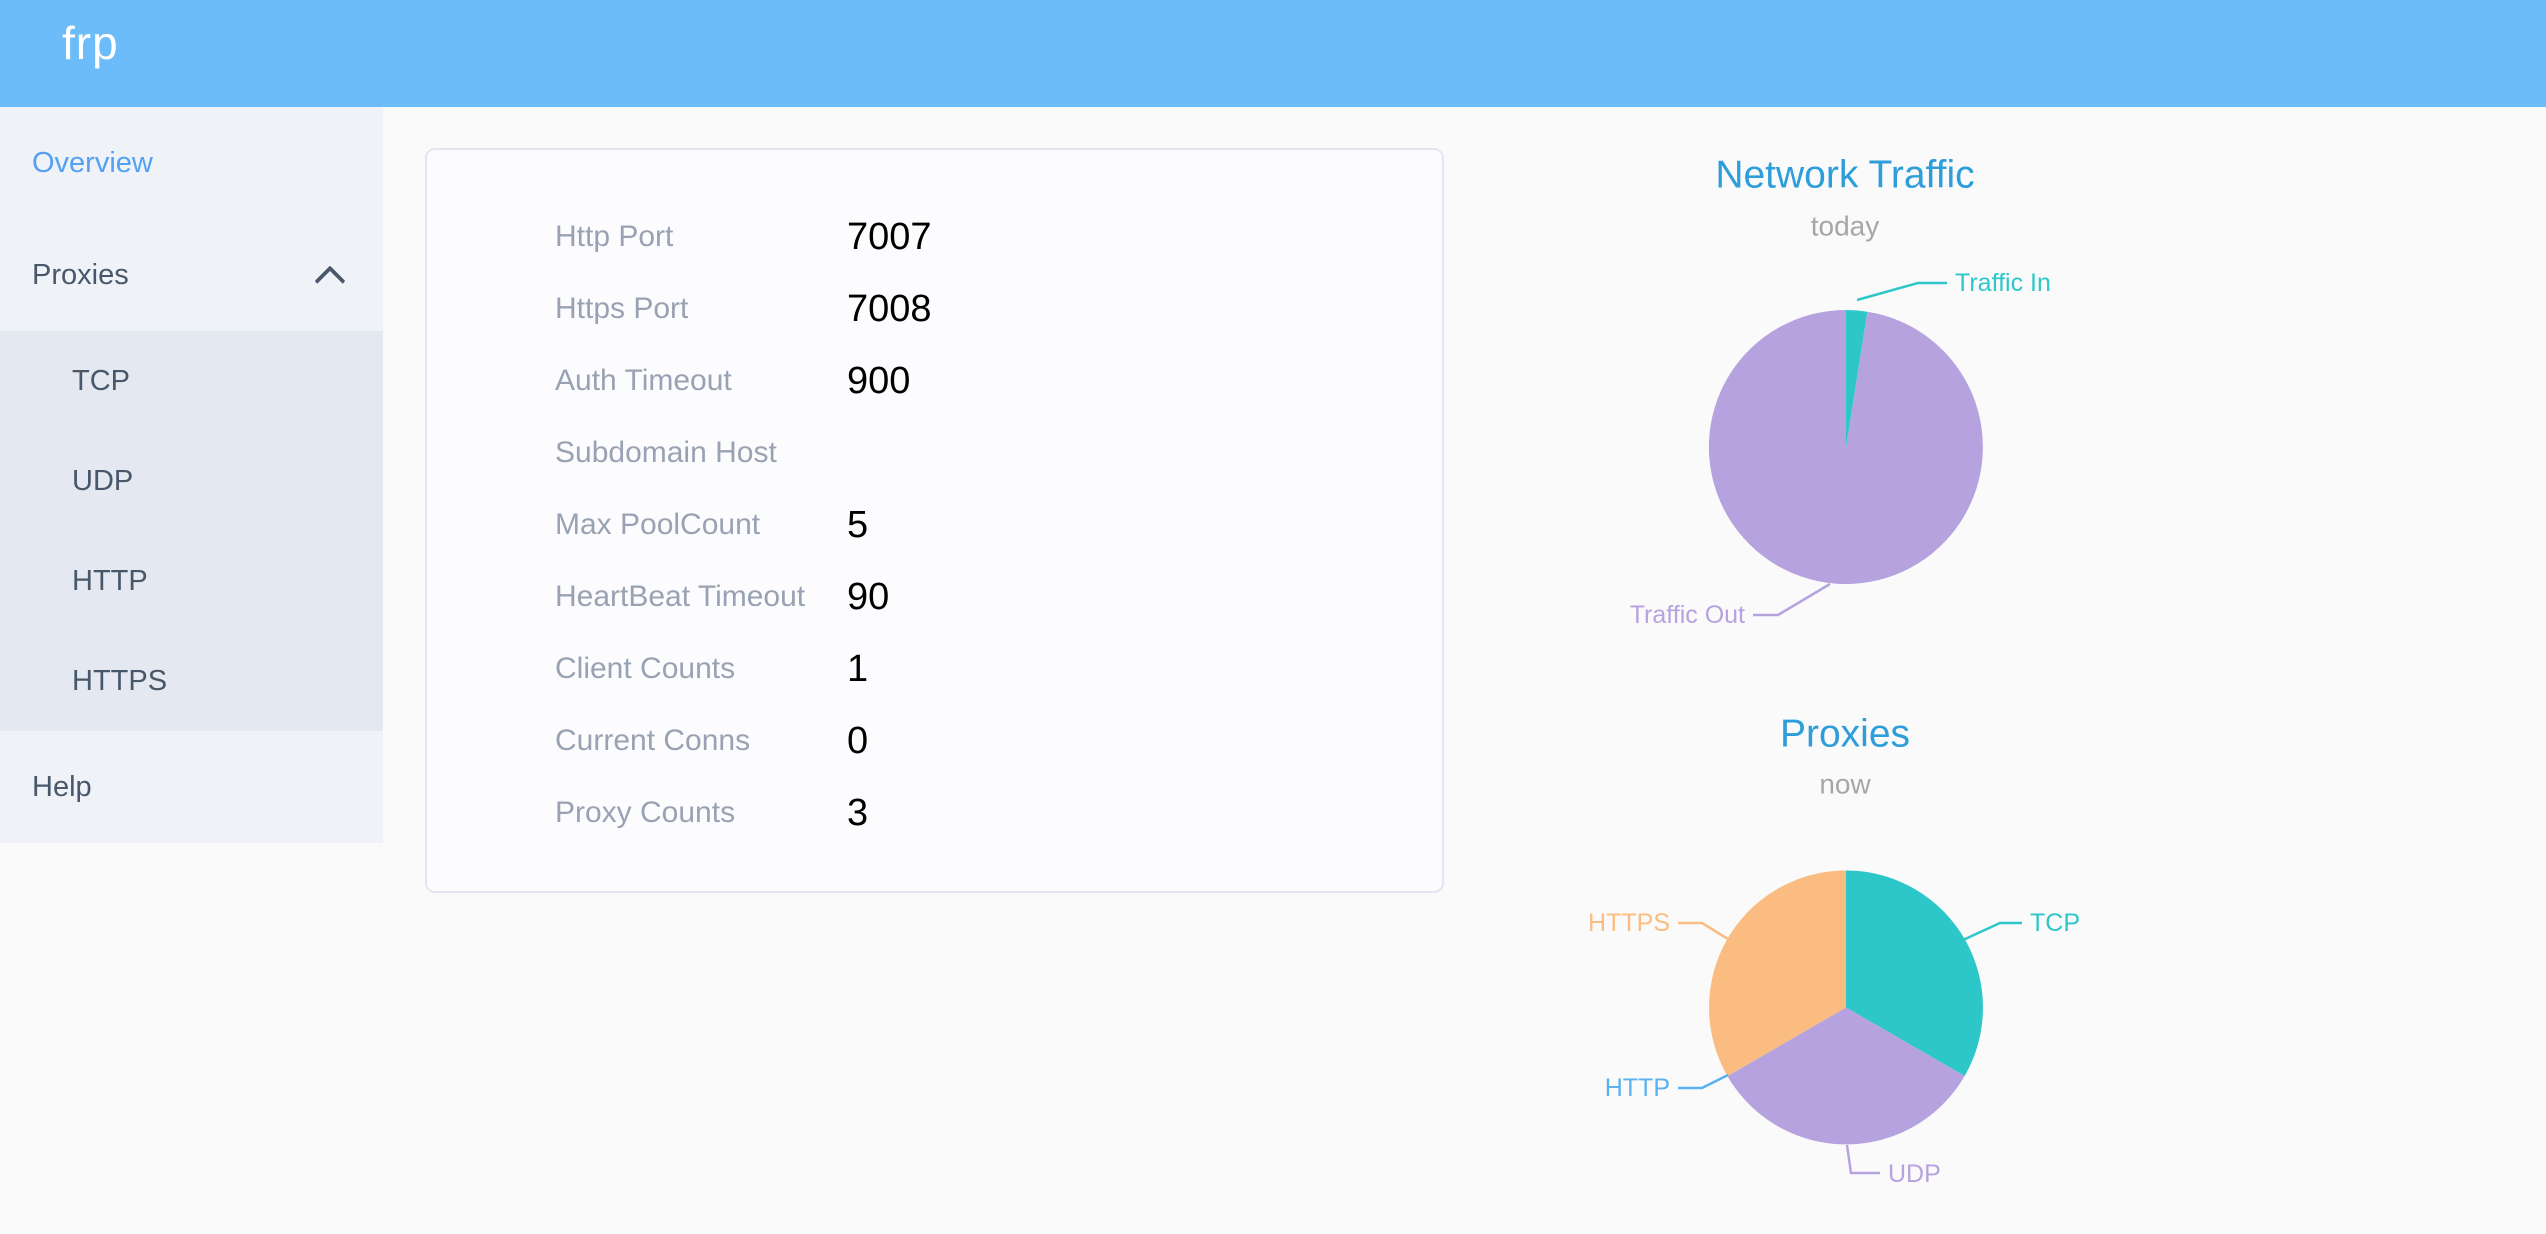 Image resolution: width=2546 pixels, height=1234 pixels. Describe the element at coordinates (1845, 226) in the screenshot. I see `chart-subtitle: today` at that location.